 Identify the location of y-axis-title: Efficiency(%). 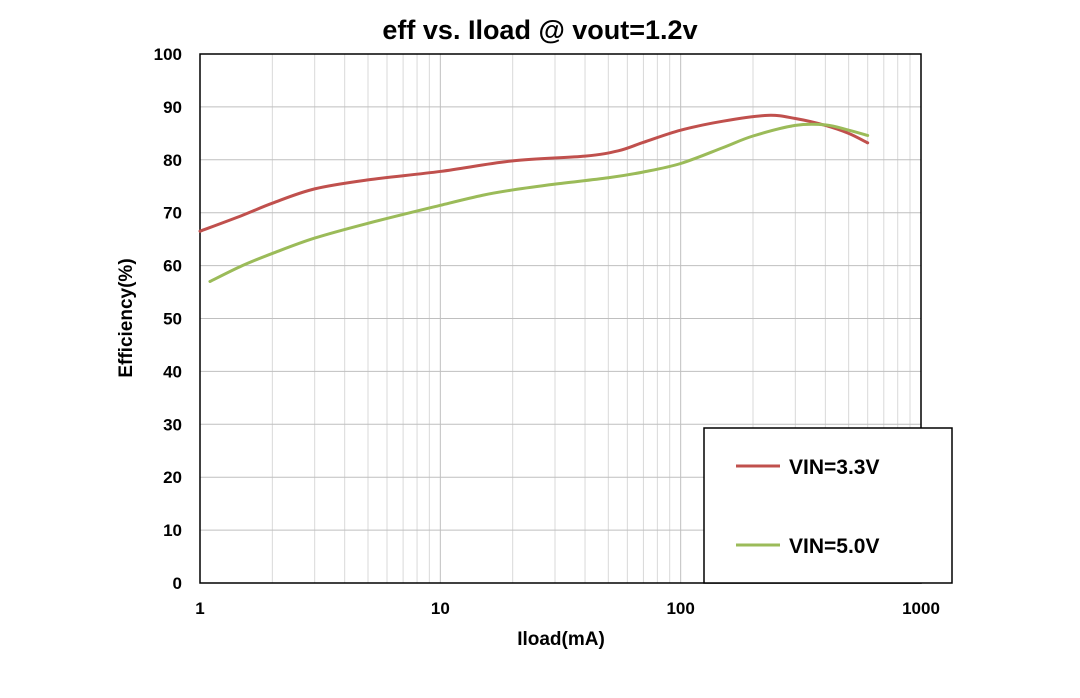
(126, 317).